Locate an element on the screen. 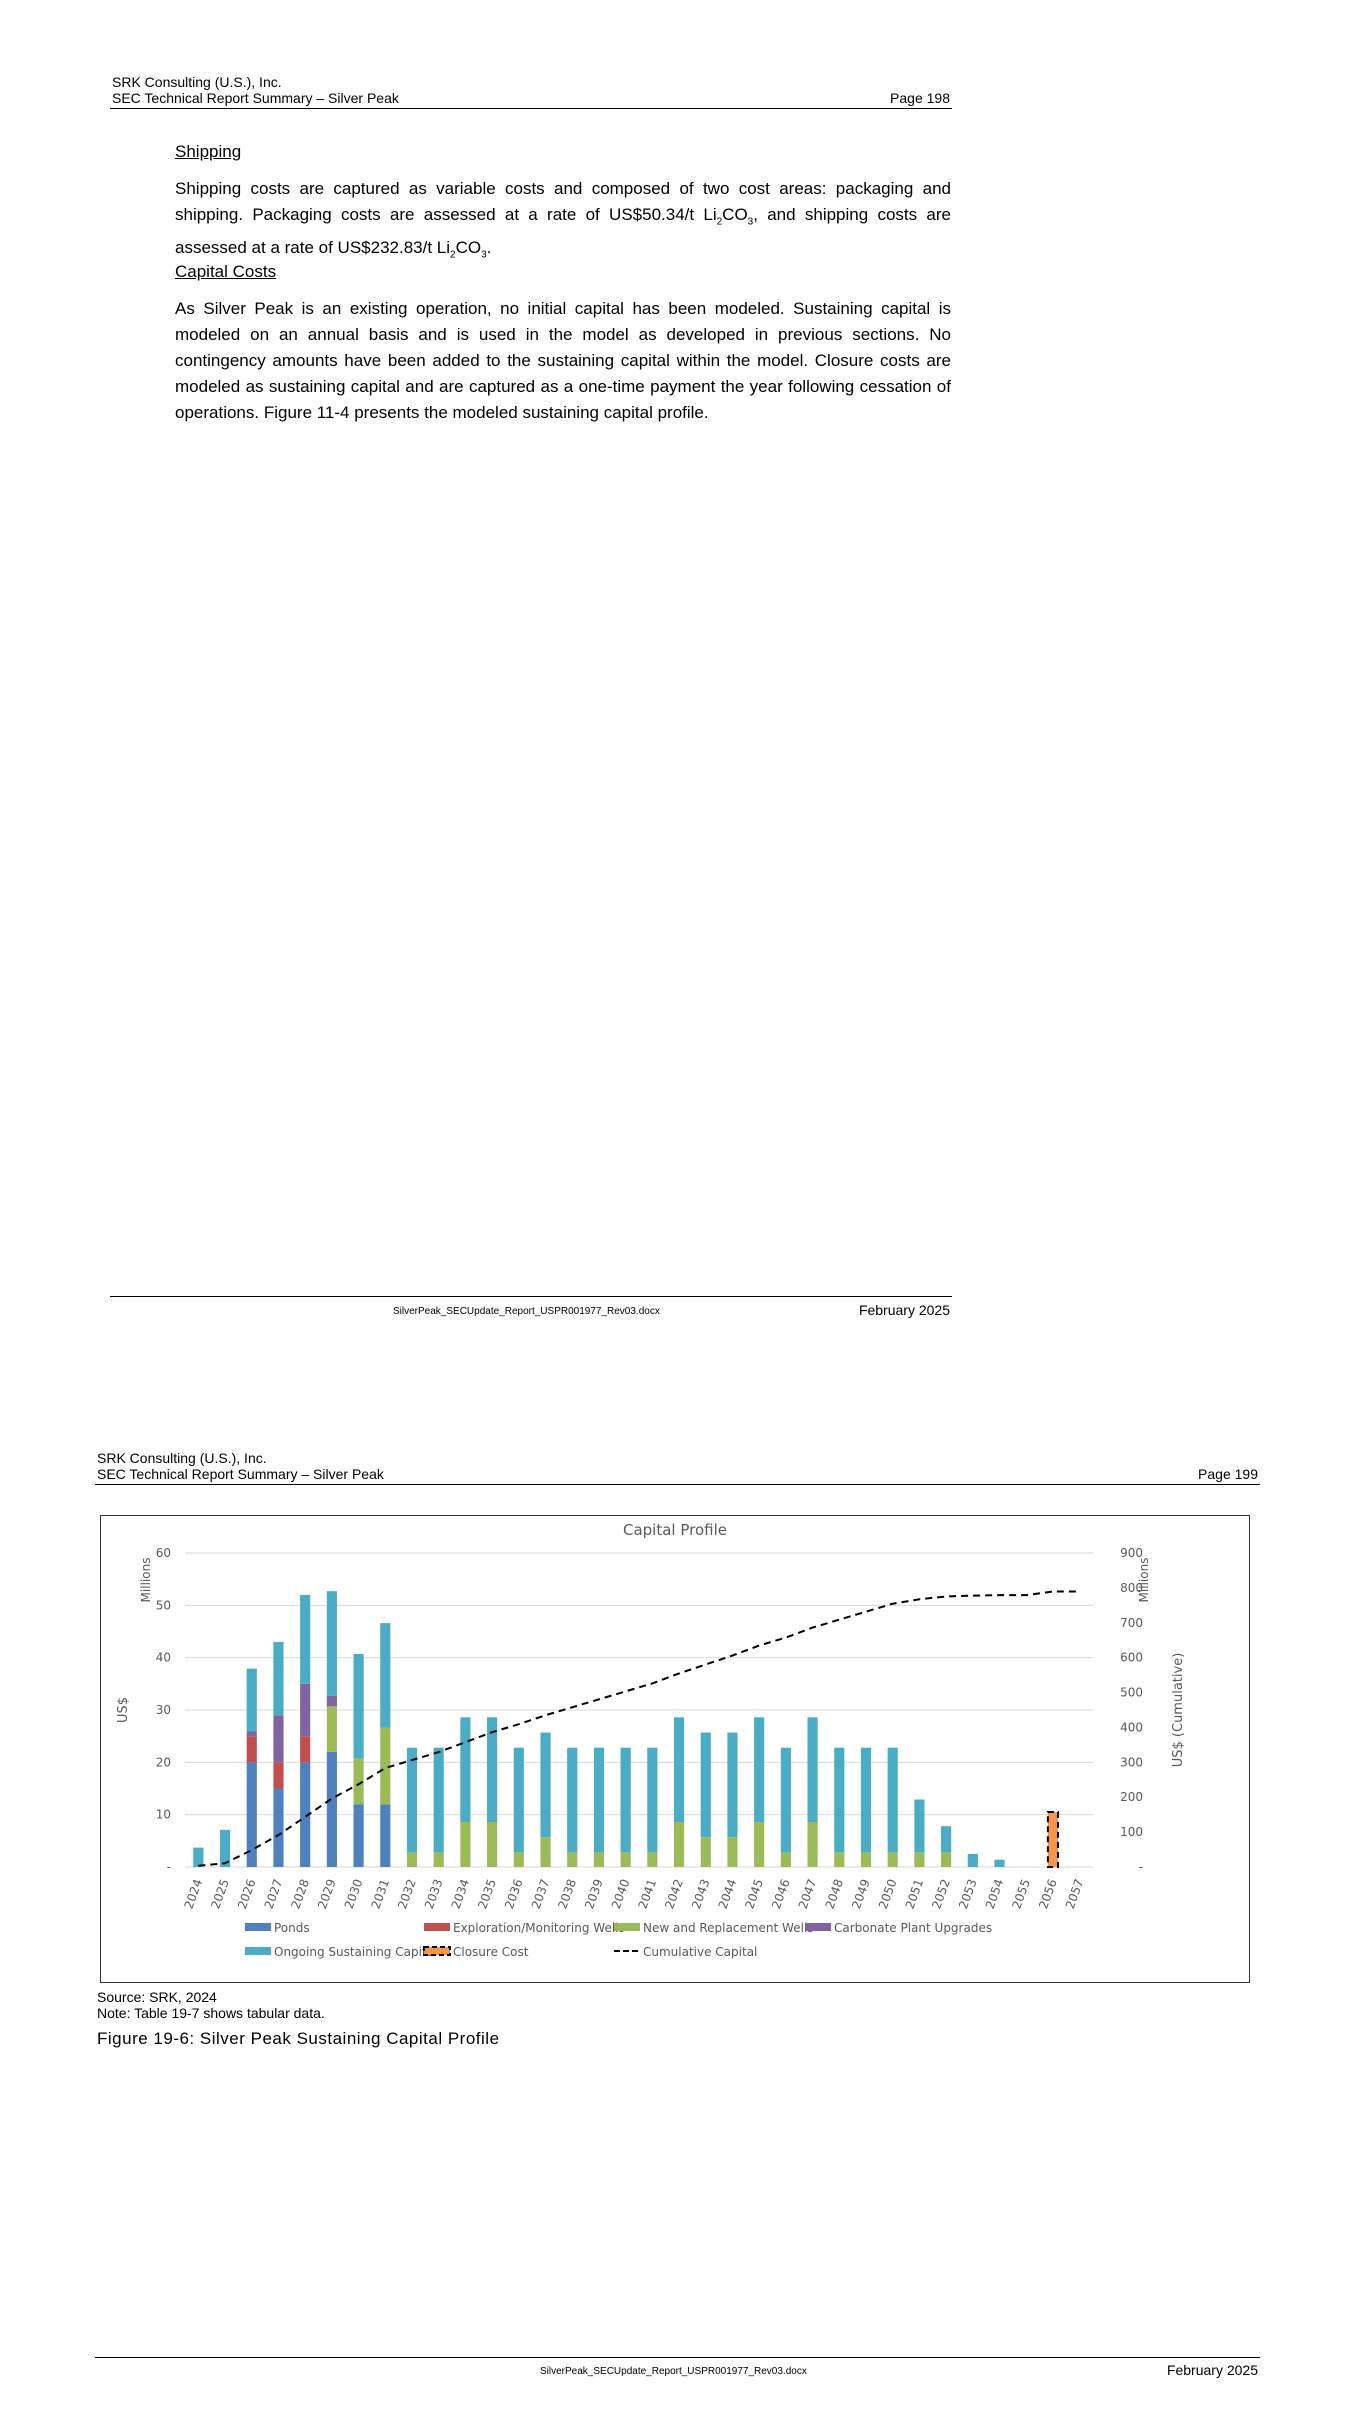  y2-tick-label: 700 is located at coordinates (1131, 1622).